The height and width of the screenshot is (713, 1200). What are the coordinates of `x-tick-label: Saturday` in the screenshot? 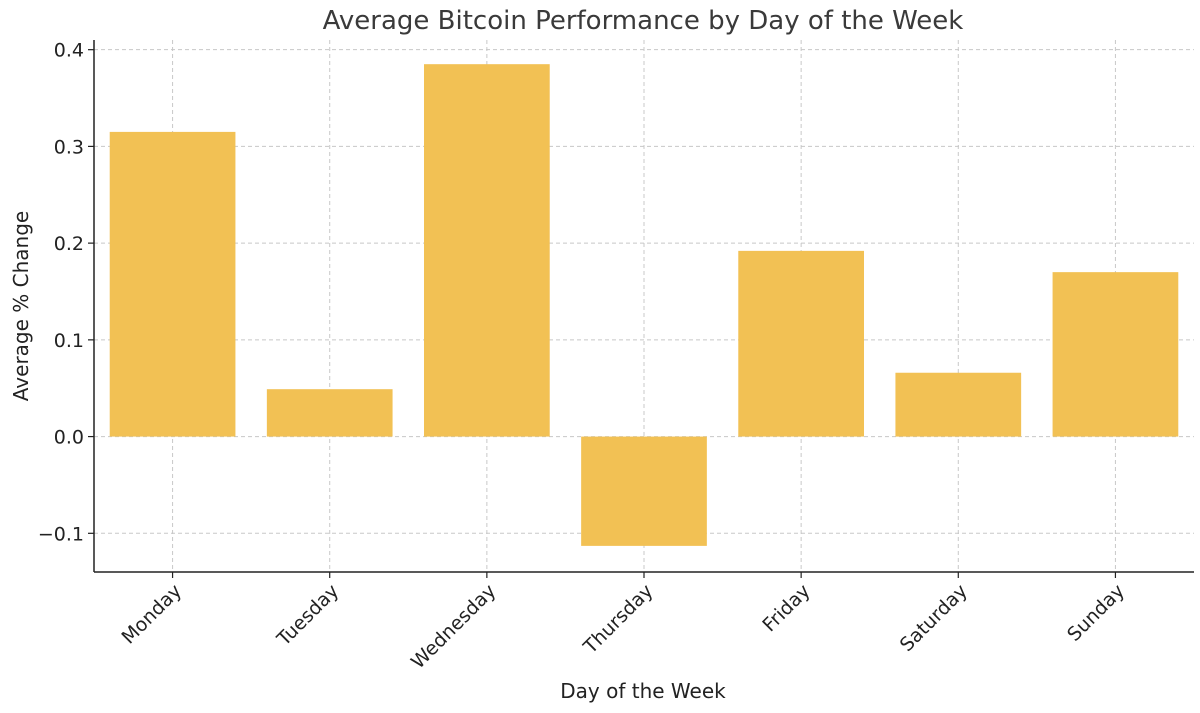 It's located at (934, 618).